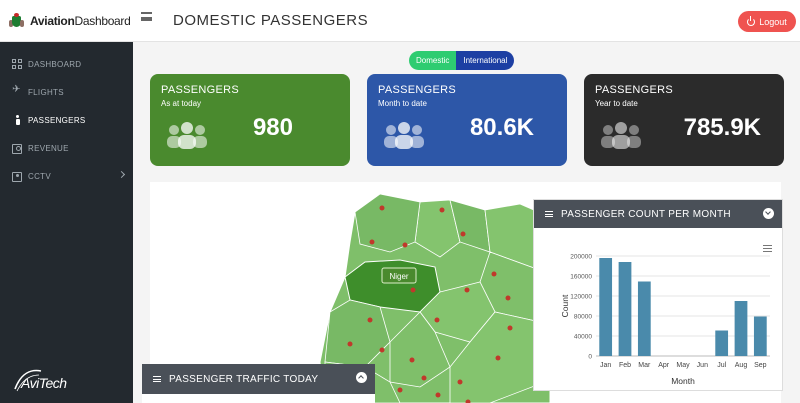 The image size is (800, 403). I want to click on toggle-international: International, so click(485, 60).